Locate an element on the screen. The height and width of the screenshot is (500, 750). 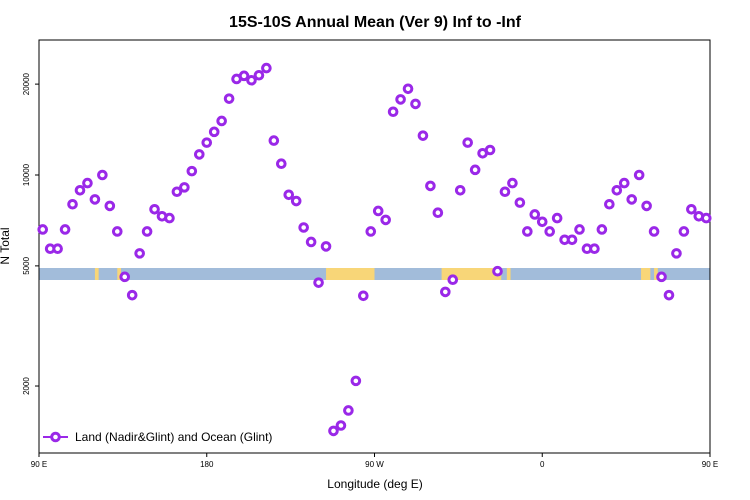
x-axis: 90 E 180 90 W 0 90 E is located at coordinates (374, 461).